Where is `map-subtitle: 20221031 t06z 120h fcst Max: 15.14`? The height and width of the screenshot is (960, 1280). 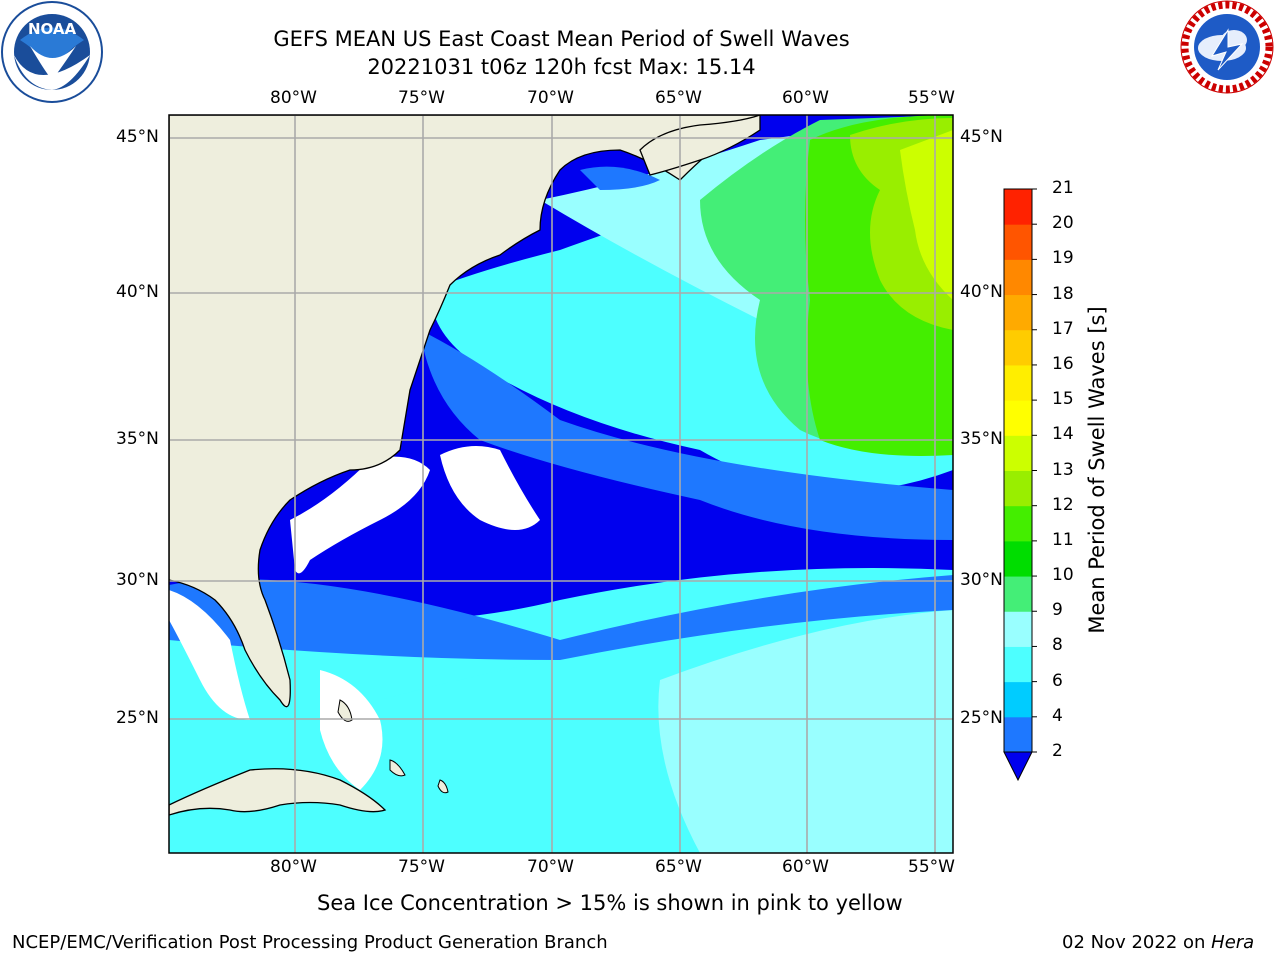
map-subtitle: 20221031 t06z 120h fcst Max: 15.14 is located at coordinates (561, 67).